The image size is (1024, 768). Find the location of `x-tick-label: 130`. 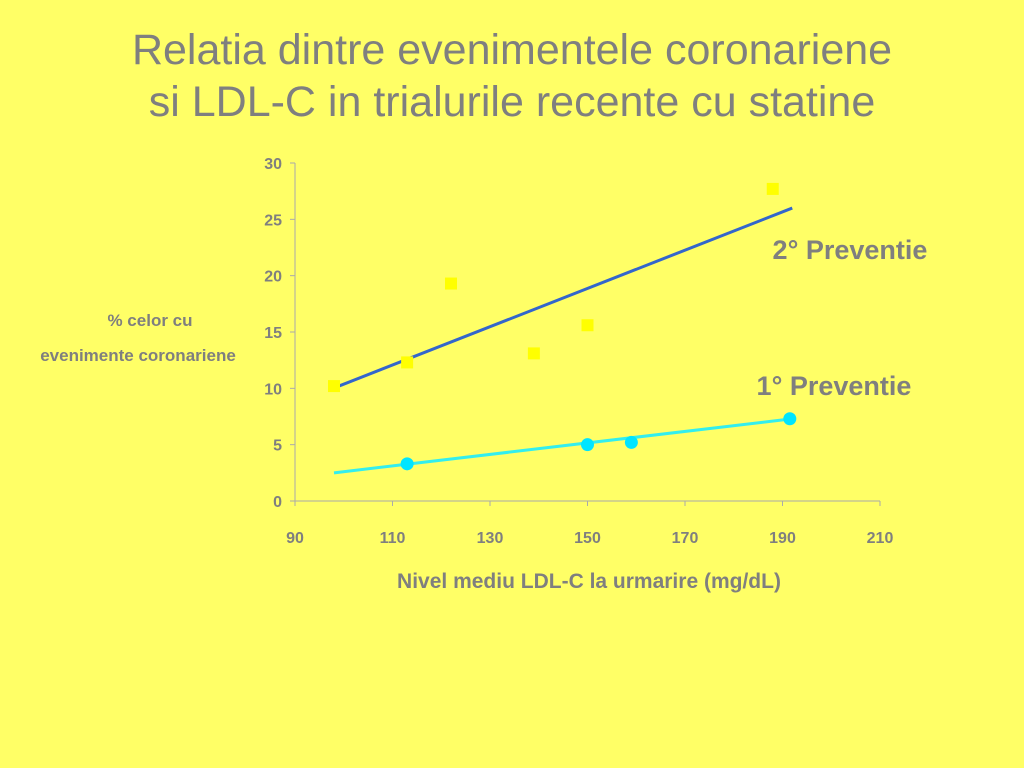

x-tick-label: 130 is located at coordinates (490, 538).